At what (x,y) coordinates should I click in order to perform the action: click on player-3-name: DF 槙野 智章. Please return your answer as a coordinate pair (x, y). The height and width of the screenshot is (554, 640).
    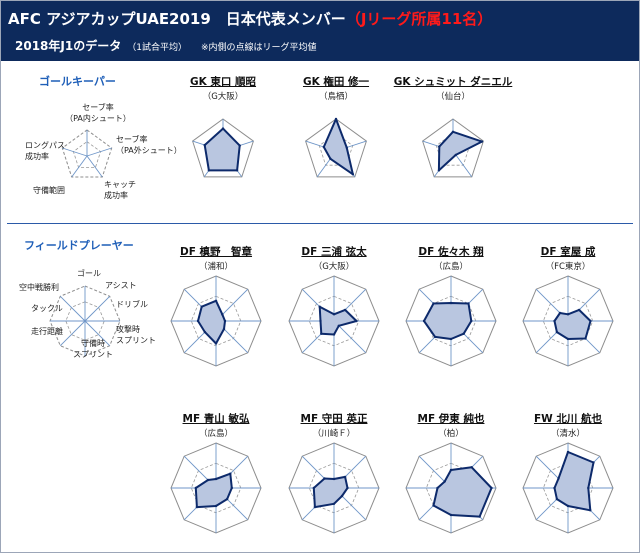
    Looking at the image, I should click on (216, 252).